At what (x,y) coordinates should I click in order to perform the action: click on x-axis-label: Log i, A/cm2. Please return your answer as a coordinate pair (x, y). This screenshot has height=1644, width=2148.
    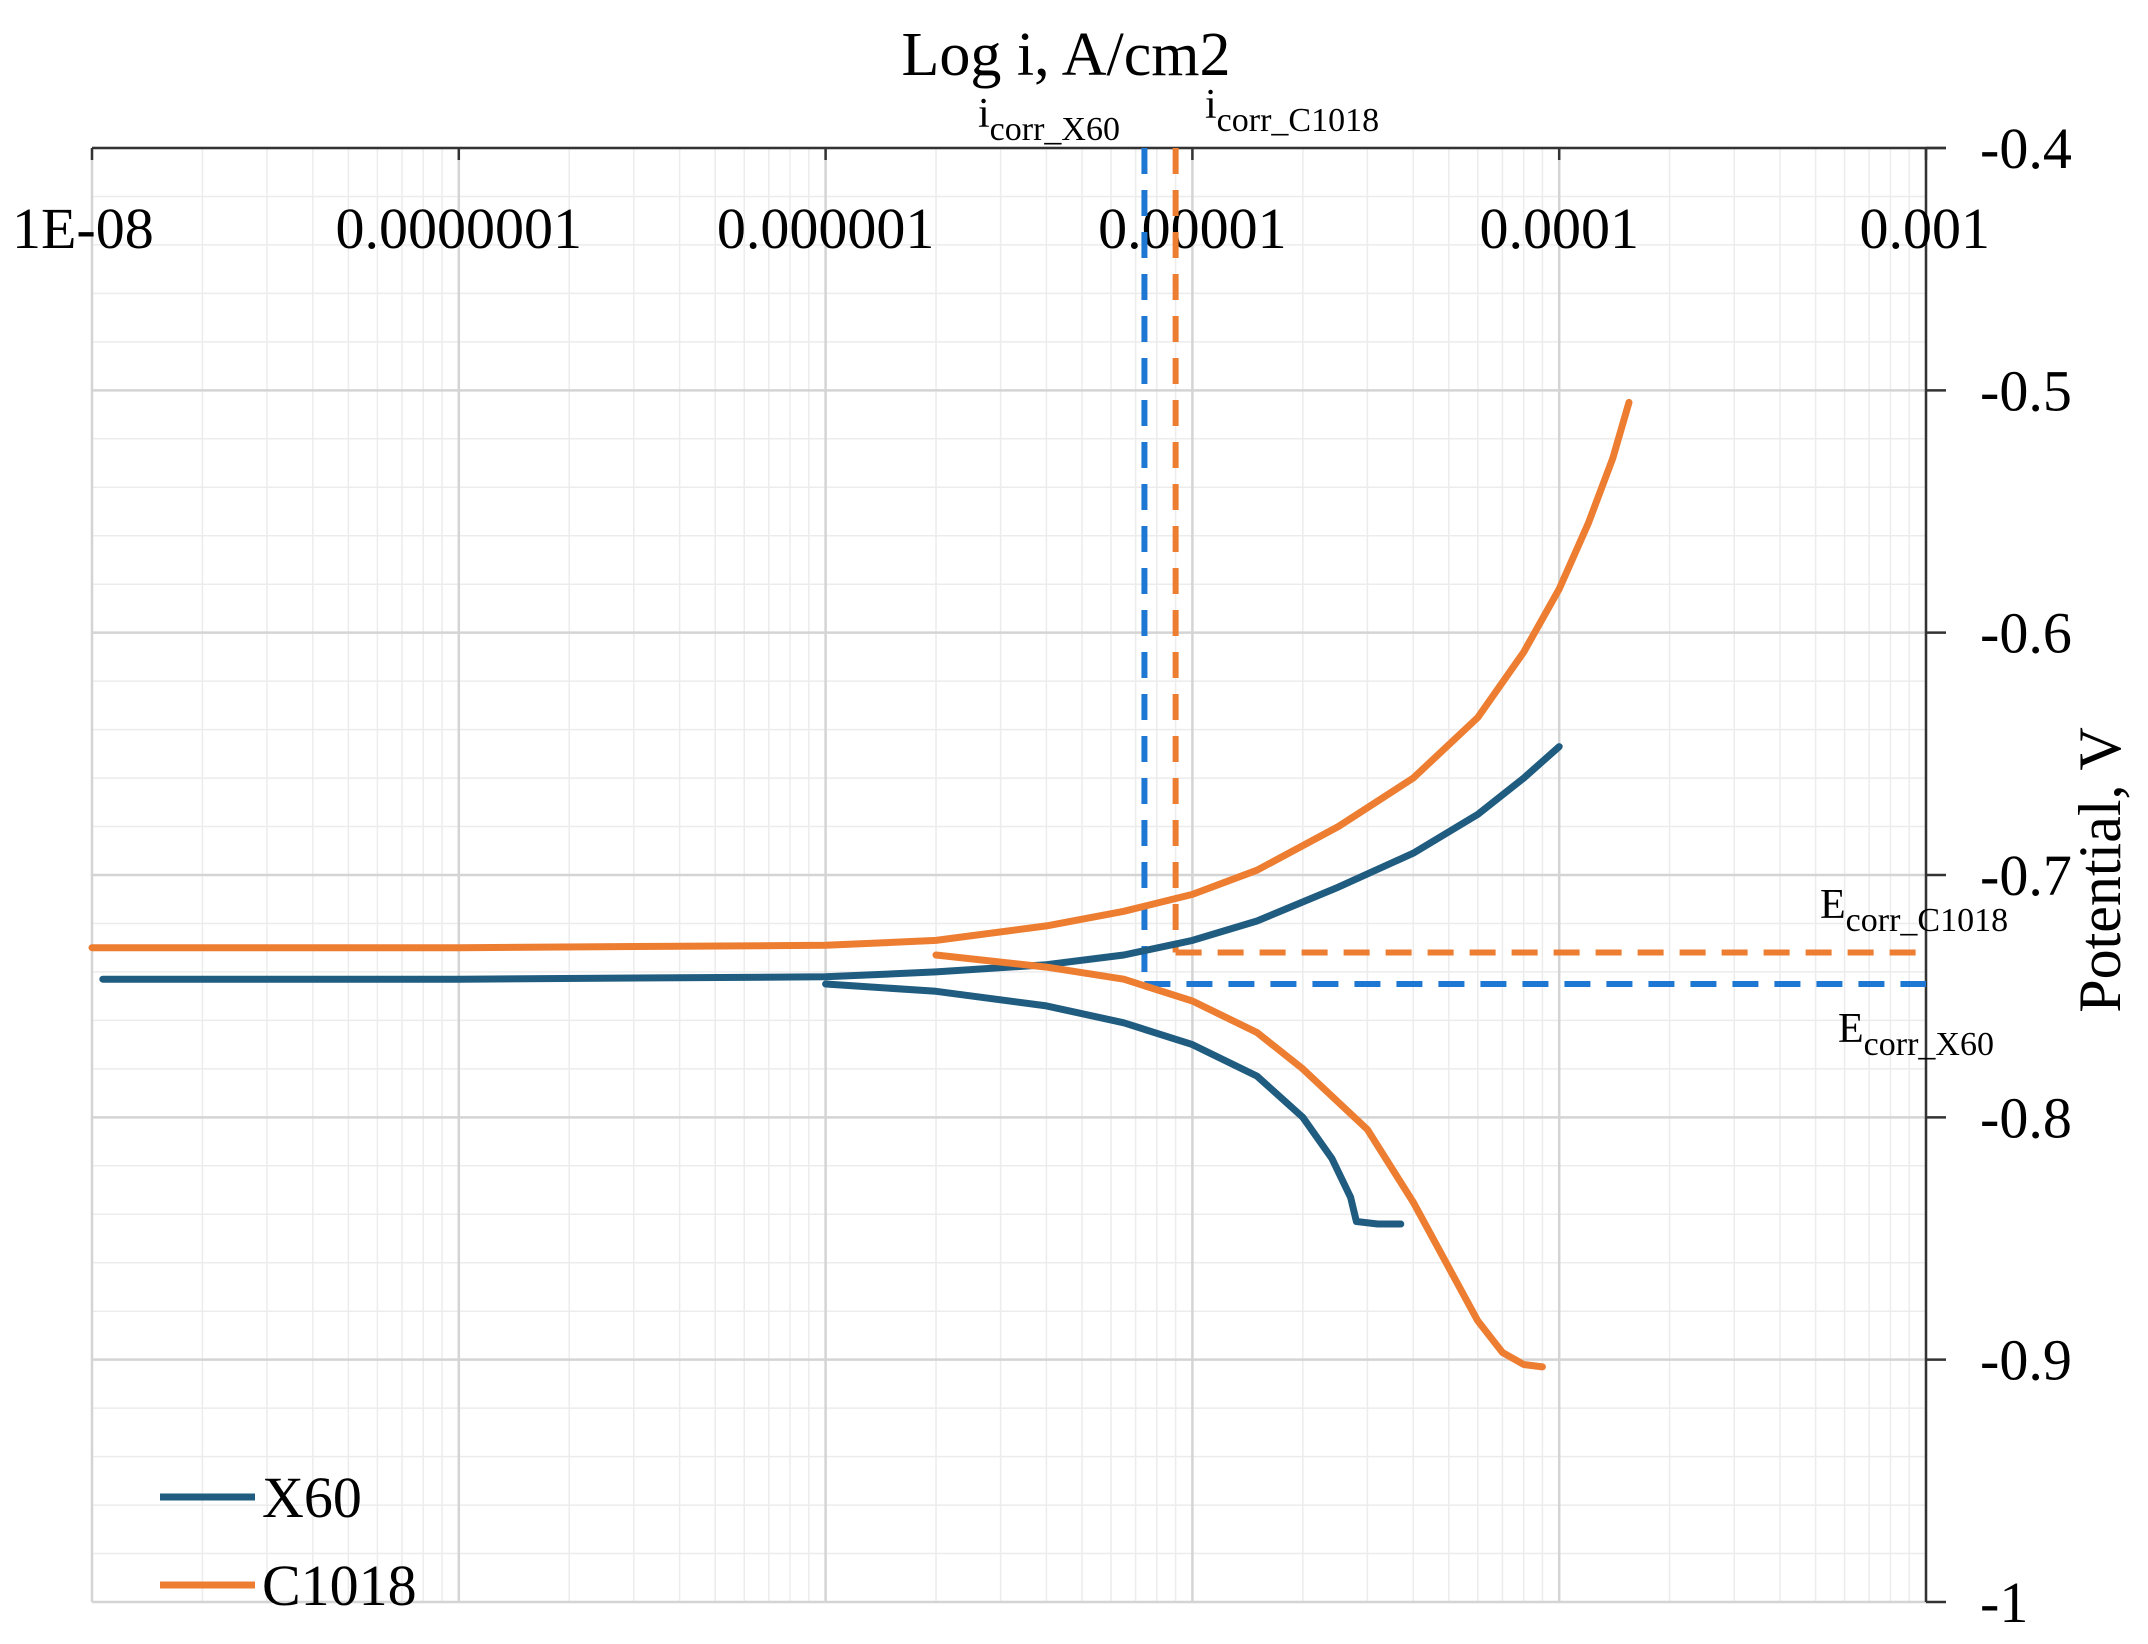
    Looking at the image, I should click on (1066, 55).